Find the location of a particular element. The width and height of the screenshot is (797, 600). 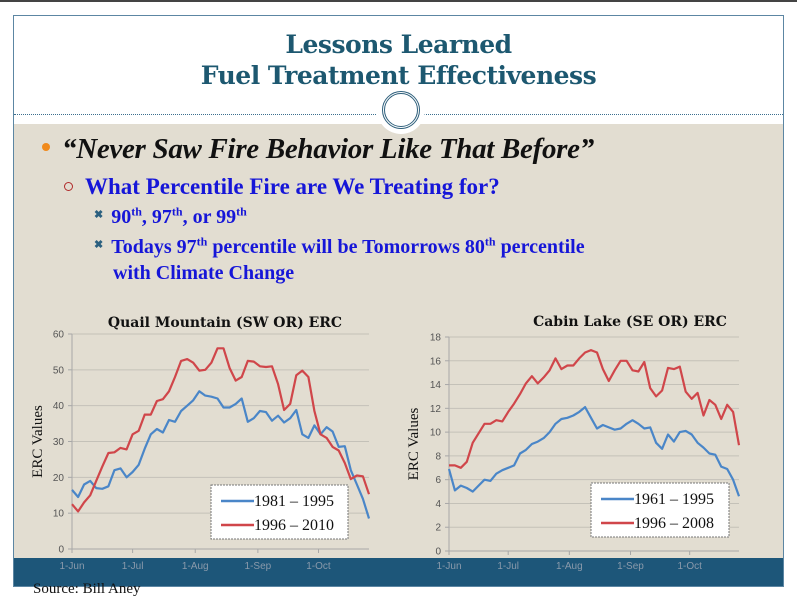

top-border is located at coordinates (398, 1).